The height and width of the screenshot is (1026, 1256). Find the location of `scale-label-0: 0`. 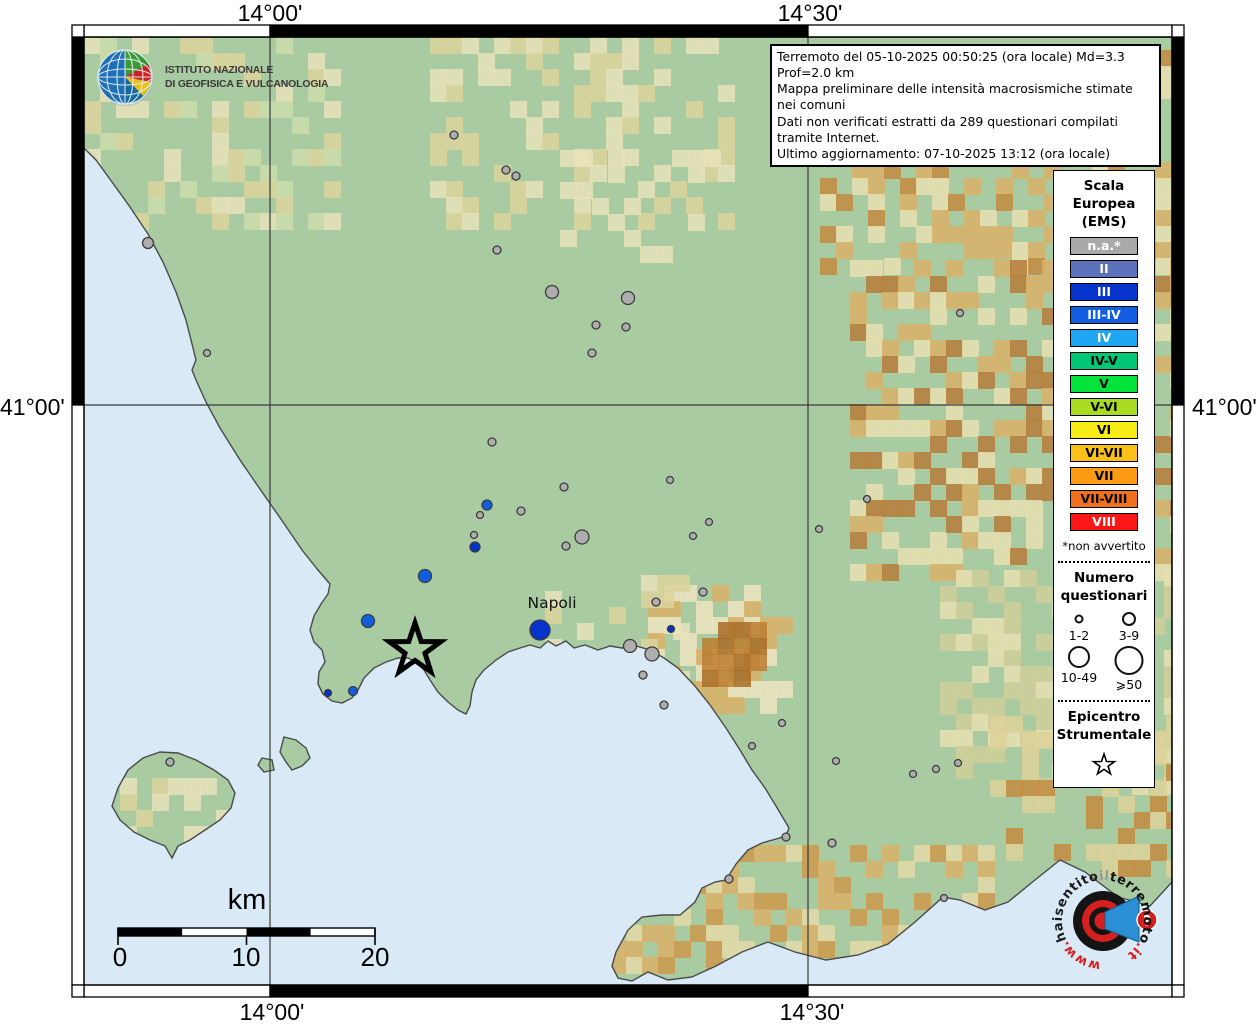

scale-label-0: 0 is located at coordinates (120, 957).